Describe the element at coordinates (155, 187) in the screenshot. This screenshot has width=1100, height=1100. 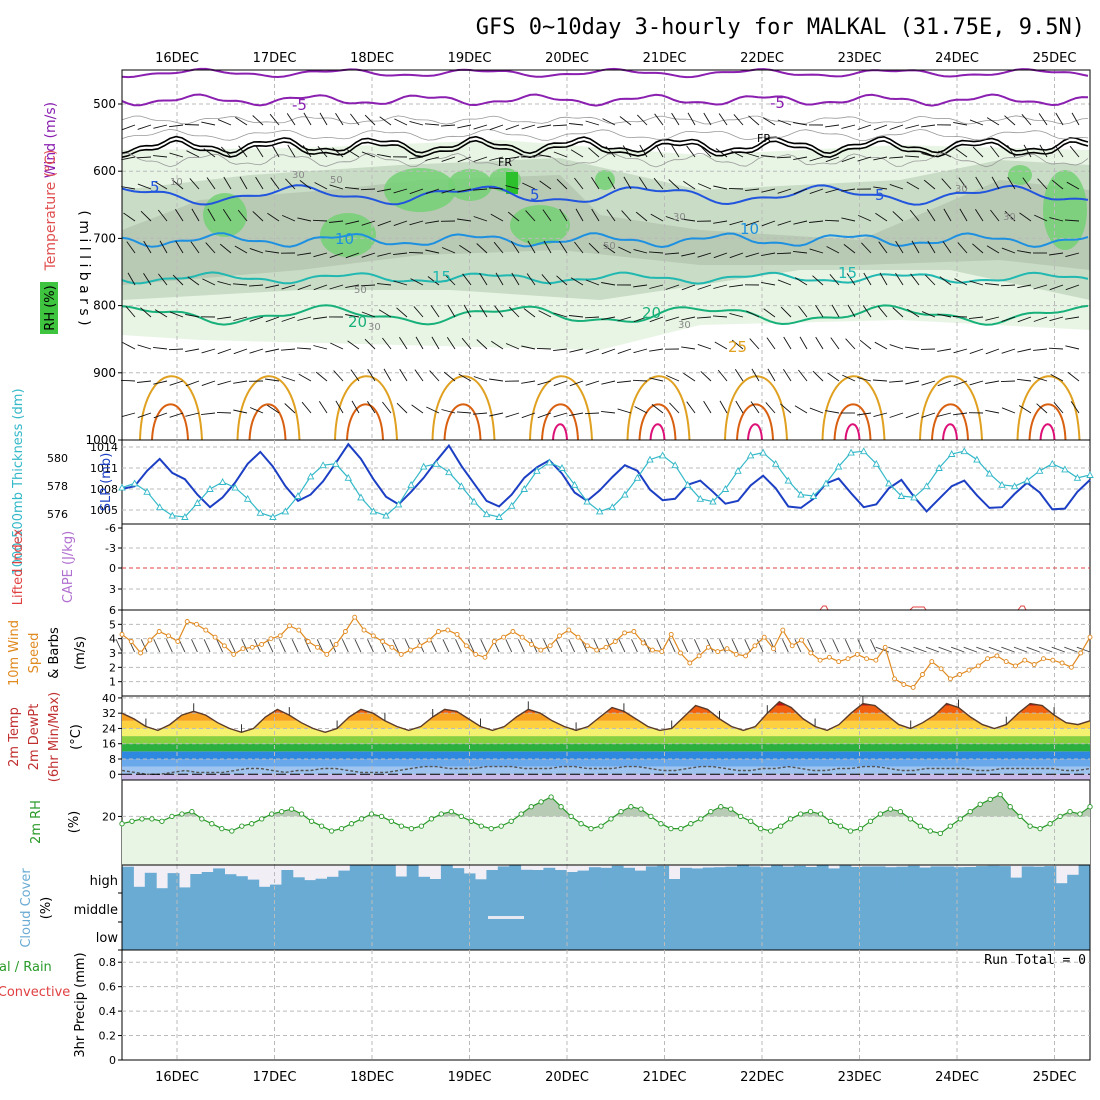
I see `isotherm-label: 5` at that location.